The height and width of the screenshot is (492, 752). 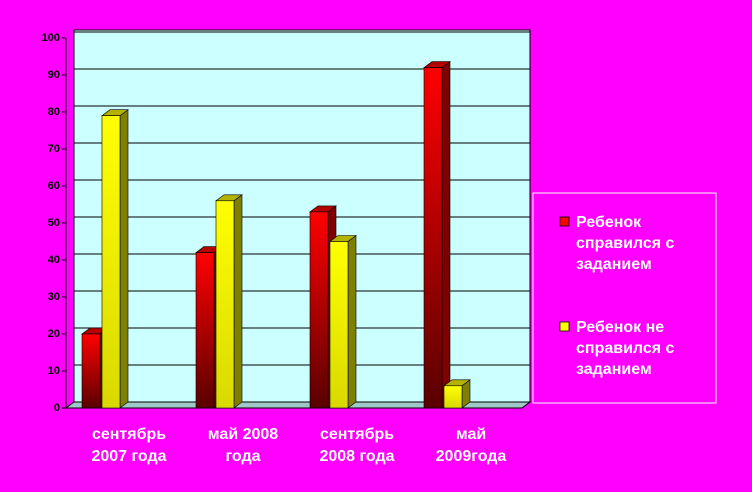 I want to click on y-tick-label: 10, so click(x=54, y=371).